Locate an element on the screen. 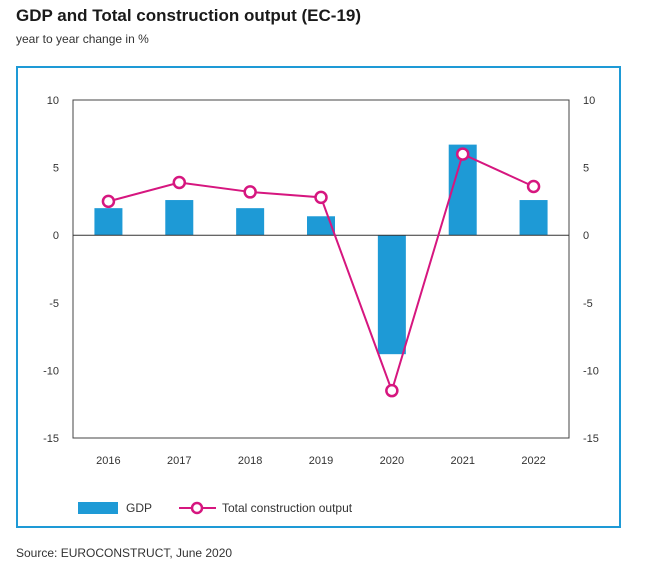  x-tick-label: 2022 is located at coordinates (533, 461).